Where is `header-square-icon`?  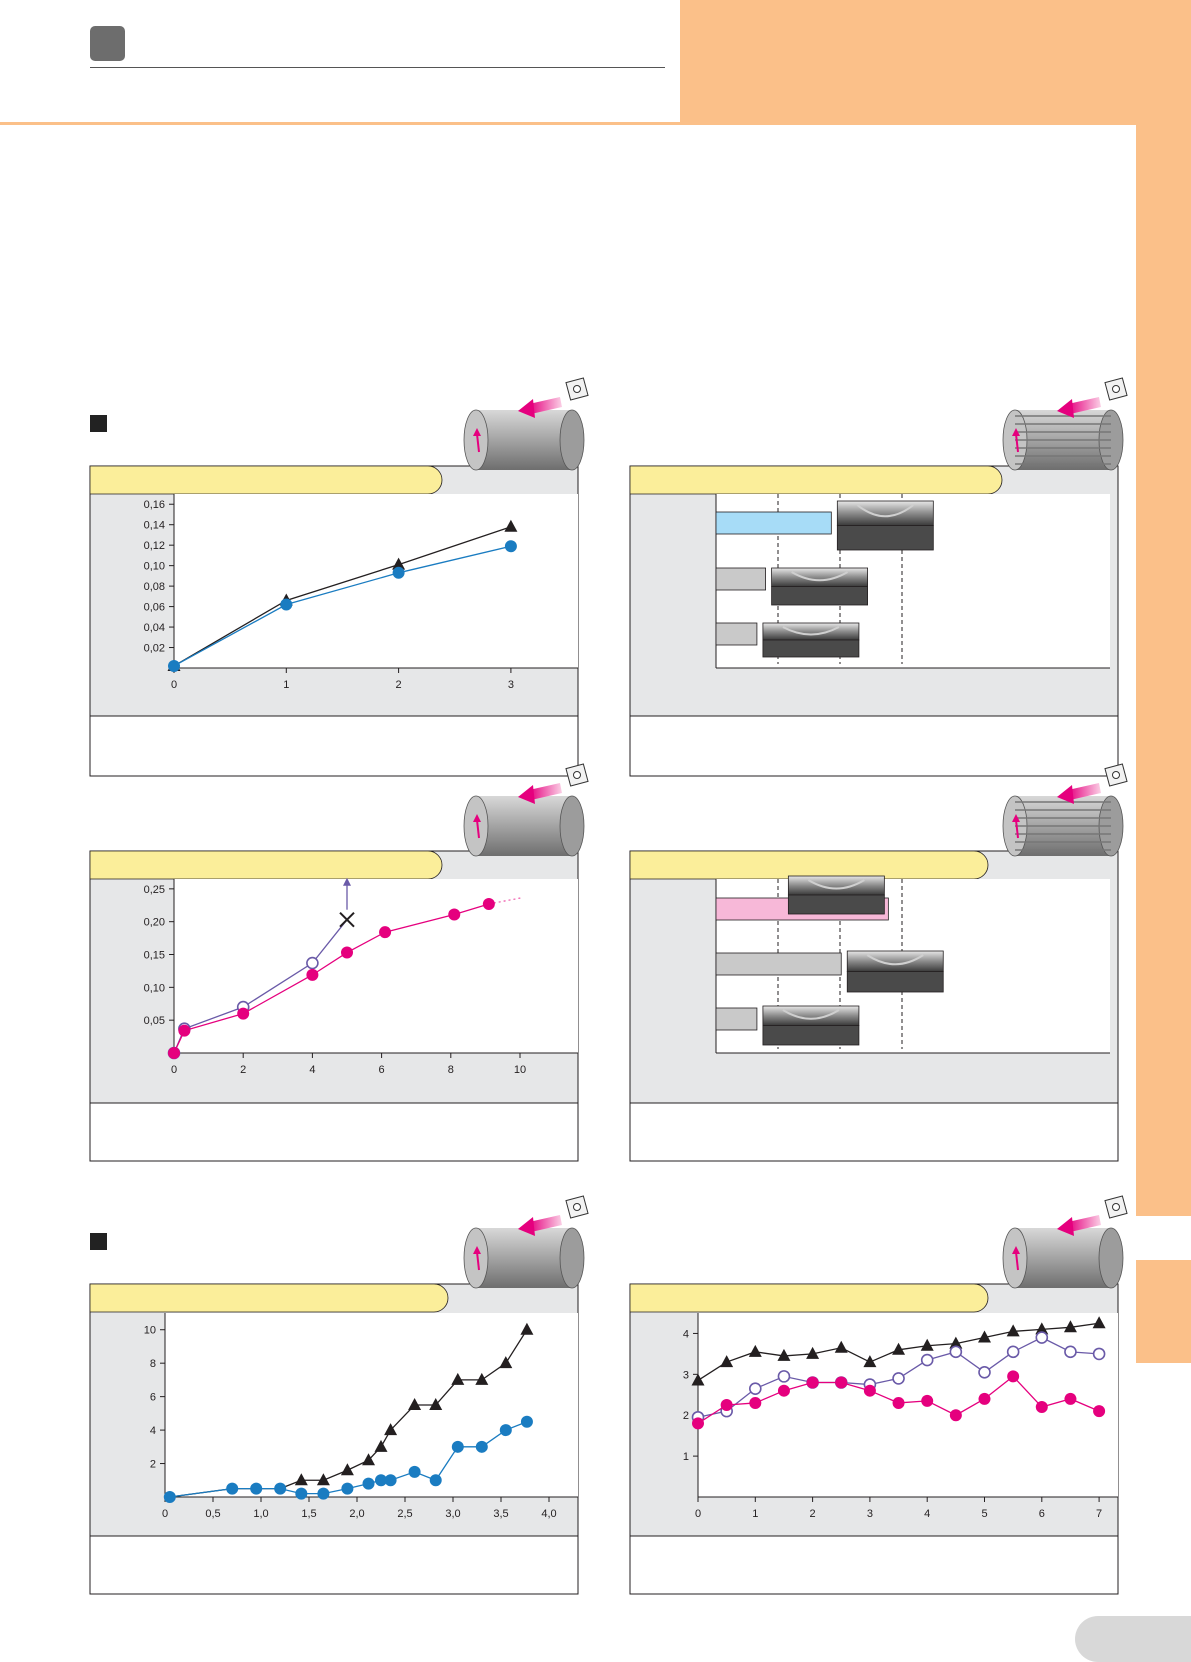
header-square-icon is located at coordinates (107, 43).